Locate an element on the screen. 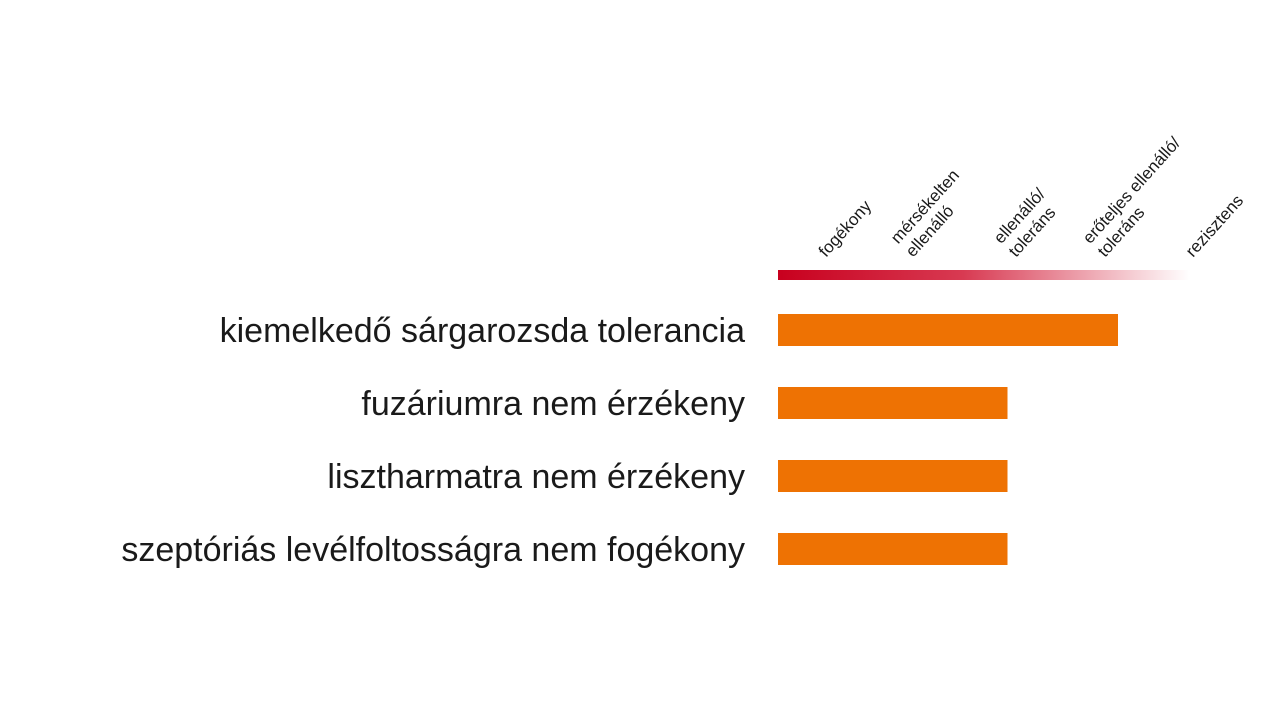 The image size is (1280, 720). scale-label-line: rezisztens is located at coordinates (1214, 226).